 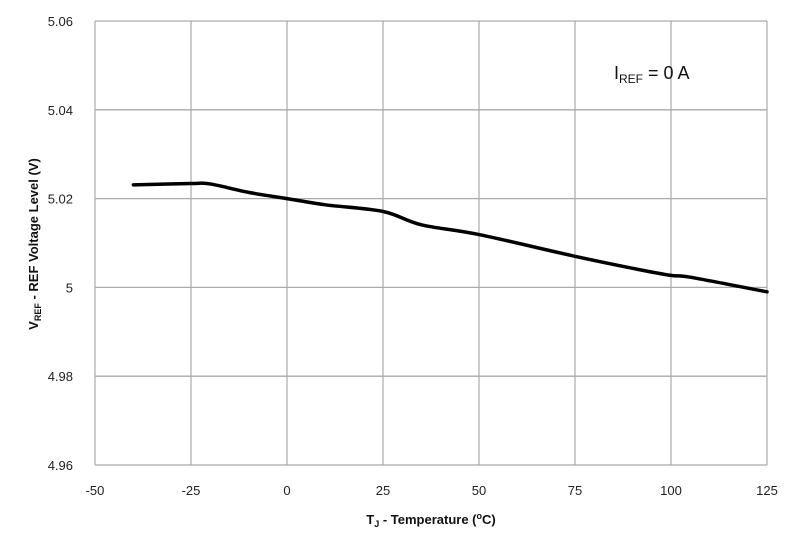 What do you see at coordinates (767, 490) in the screenshot?
I see `x-tick-label: 125` at bounding box center [767, 490].